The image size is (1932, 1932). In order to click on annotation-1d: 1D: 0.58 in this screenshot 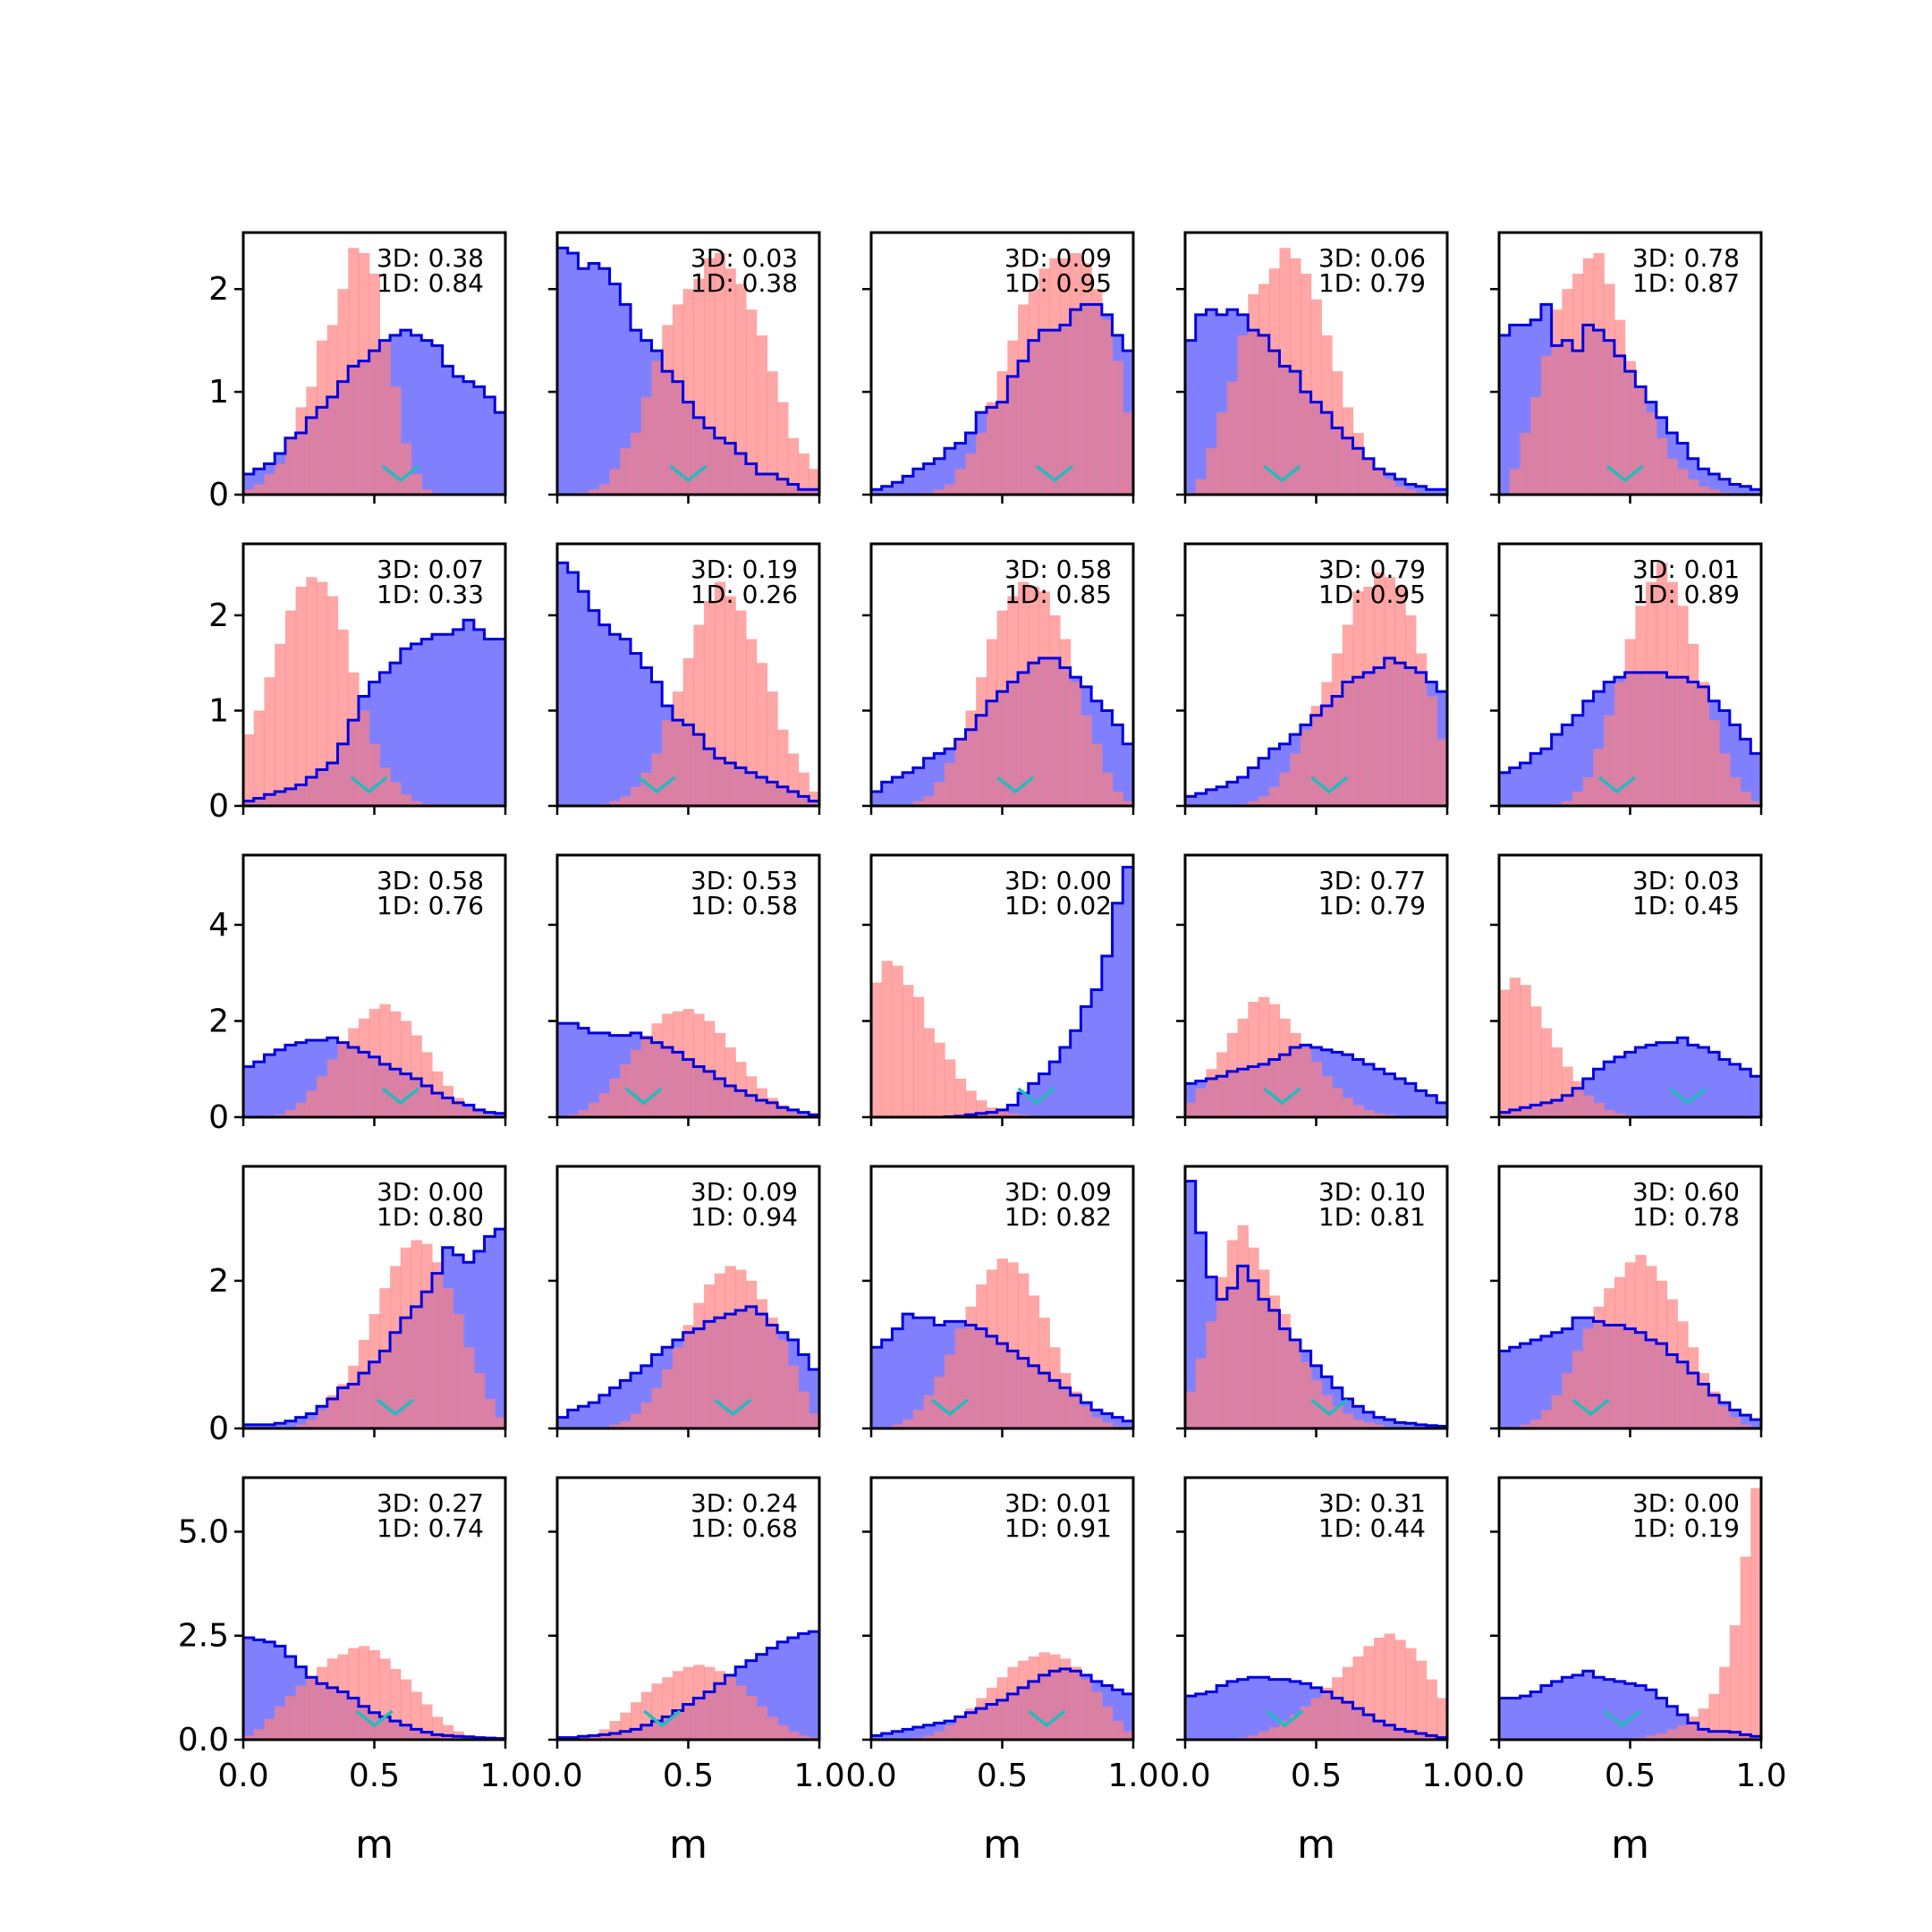, I will do `click(744, 905)`.